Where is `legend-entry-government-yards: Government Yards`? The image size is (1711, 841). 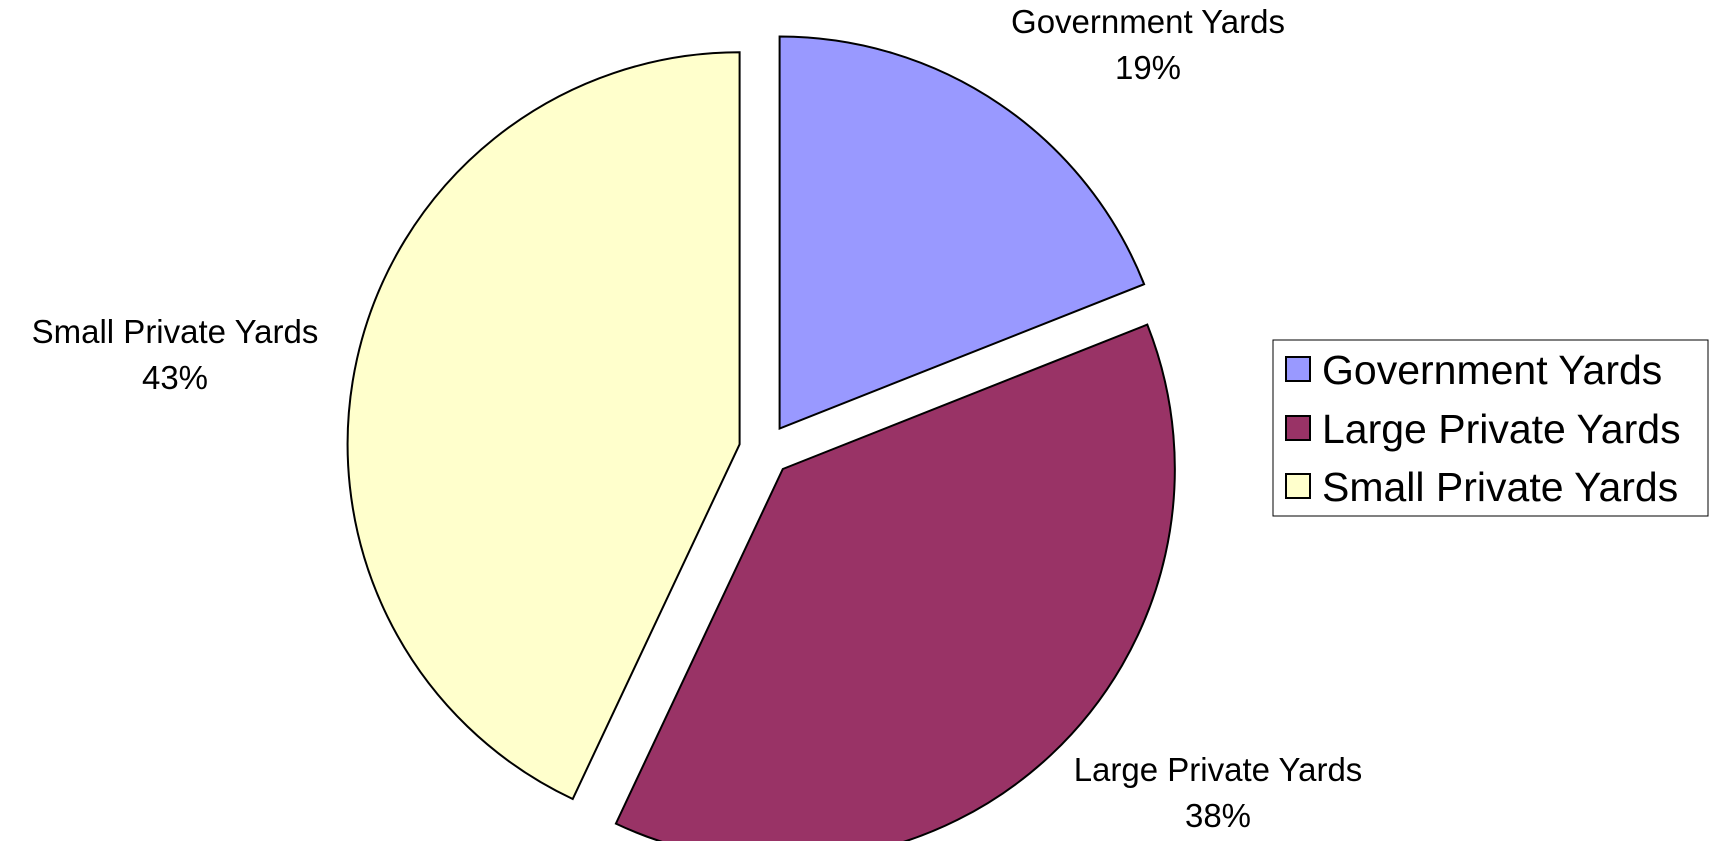 legend-entry-government-yards: Government Yards is located at coordinates (1473, 370).